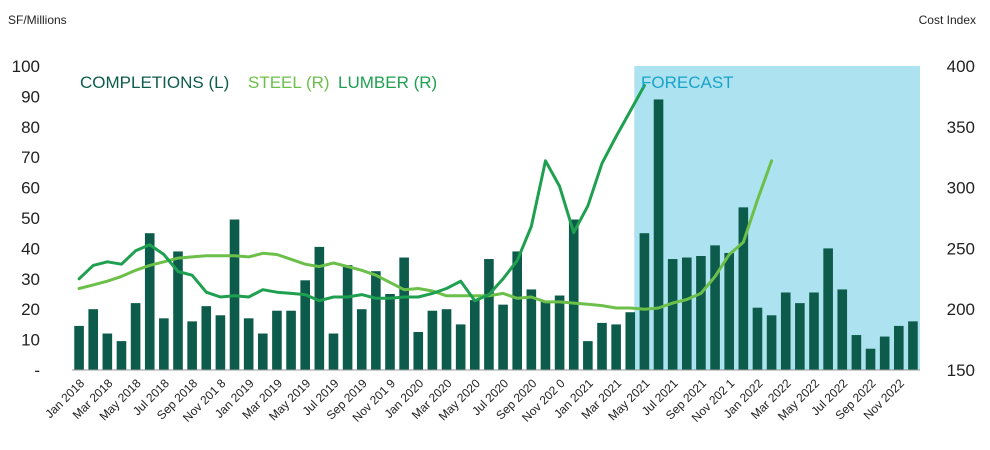 This screenshot has height=450, width=990. What do you see at coordinates (30, 218) in the screenshot?
I see `y-left-tick-label: 50` at bounding box center [30, 218].